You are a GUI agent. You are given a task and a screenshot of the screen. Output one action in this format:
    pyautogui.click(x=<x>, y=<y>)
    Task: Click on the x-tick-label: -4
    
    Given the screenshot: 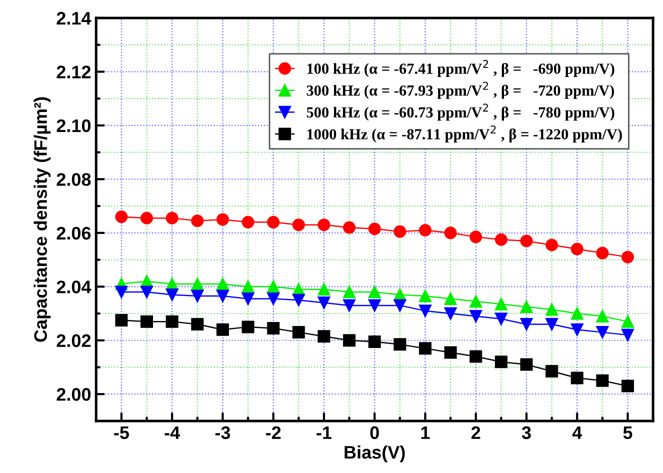 What is the action you would take?
    pyautogui.click(x=172, y=432)
    